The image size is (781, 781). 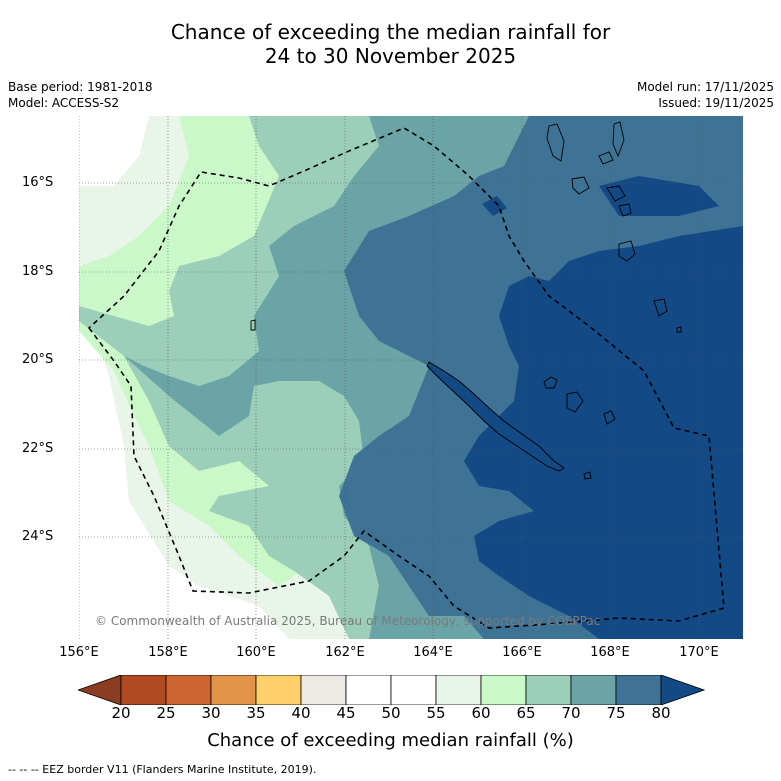 I want to click on colorbar-tick-80: 80, so click(x=661, y=713).